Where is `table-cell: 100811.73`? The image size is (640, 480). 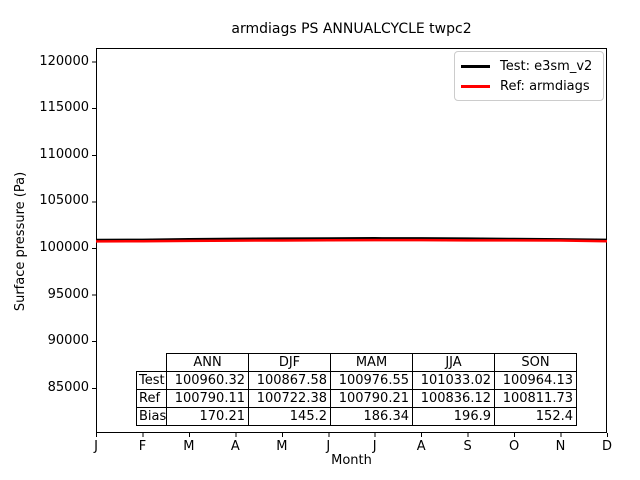 table-cell: 100811.73 is located at coordinates (535, 398).